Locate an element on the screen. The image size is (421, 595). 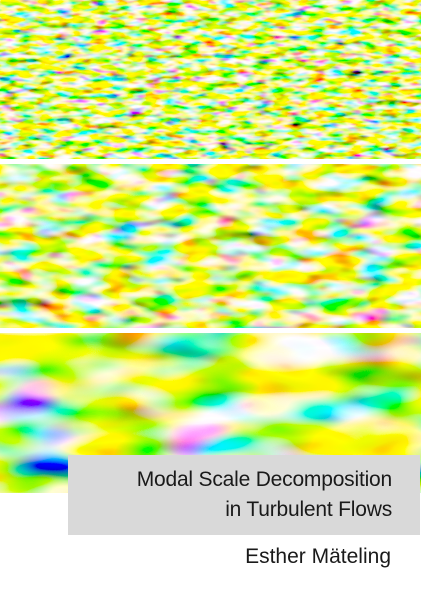
author-name: Esther Mäteling is located at coordinates (318, 556).